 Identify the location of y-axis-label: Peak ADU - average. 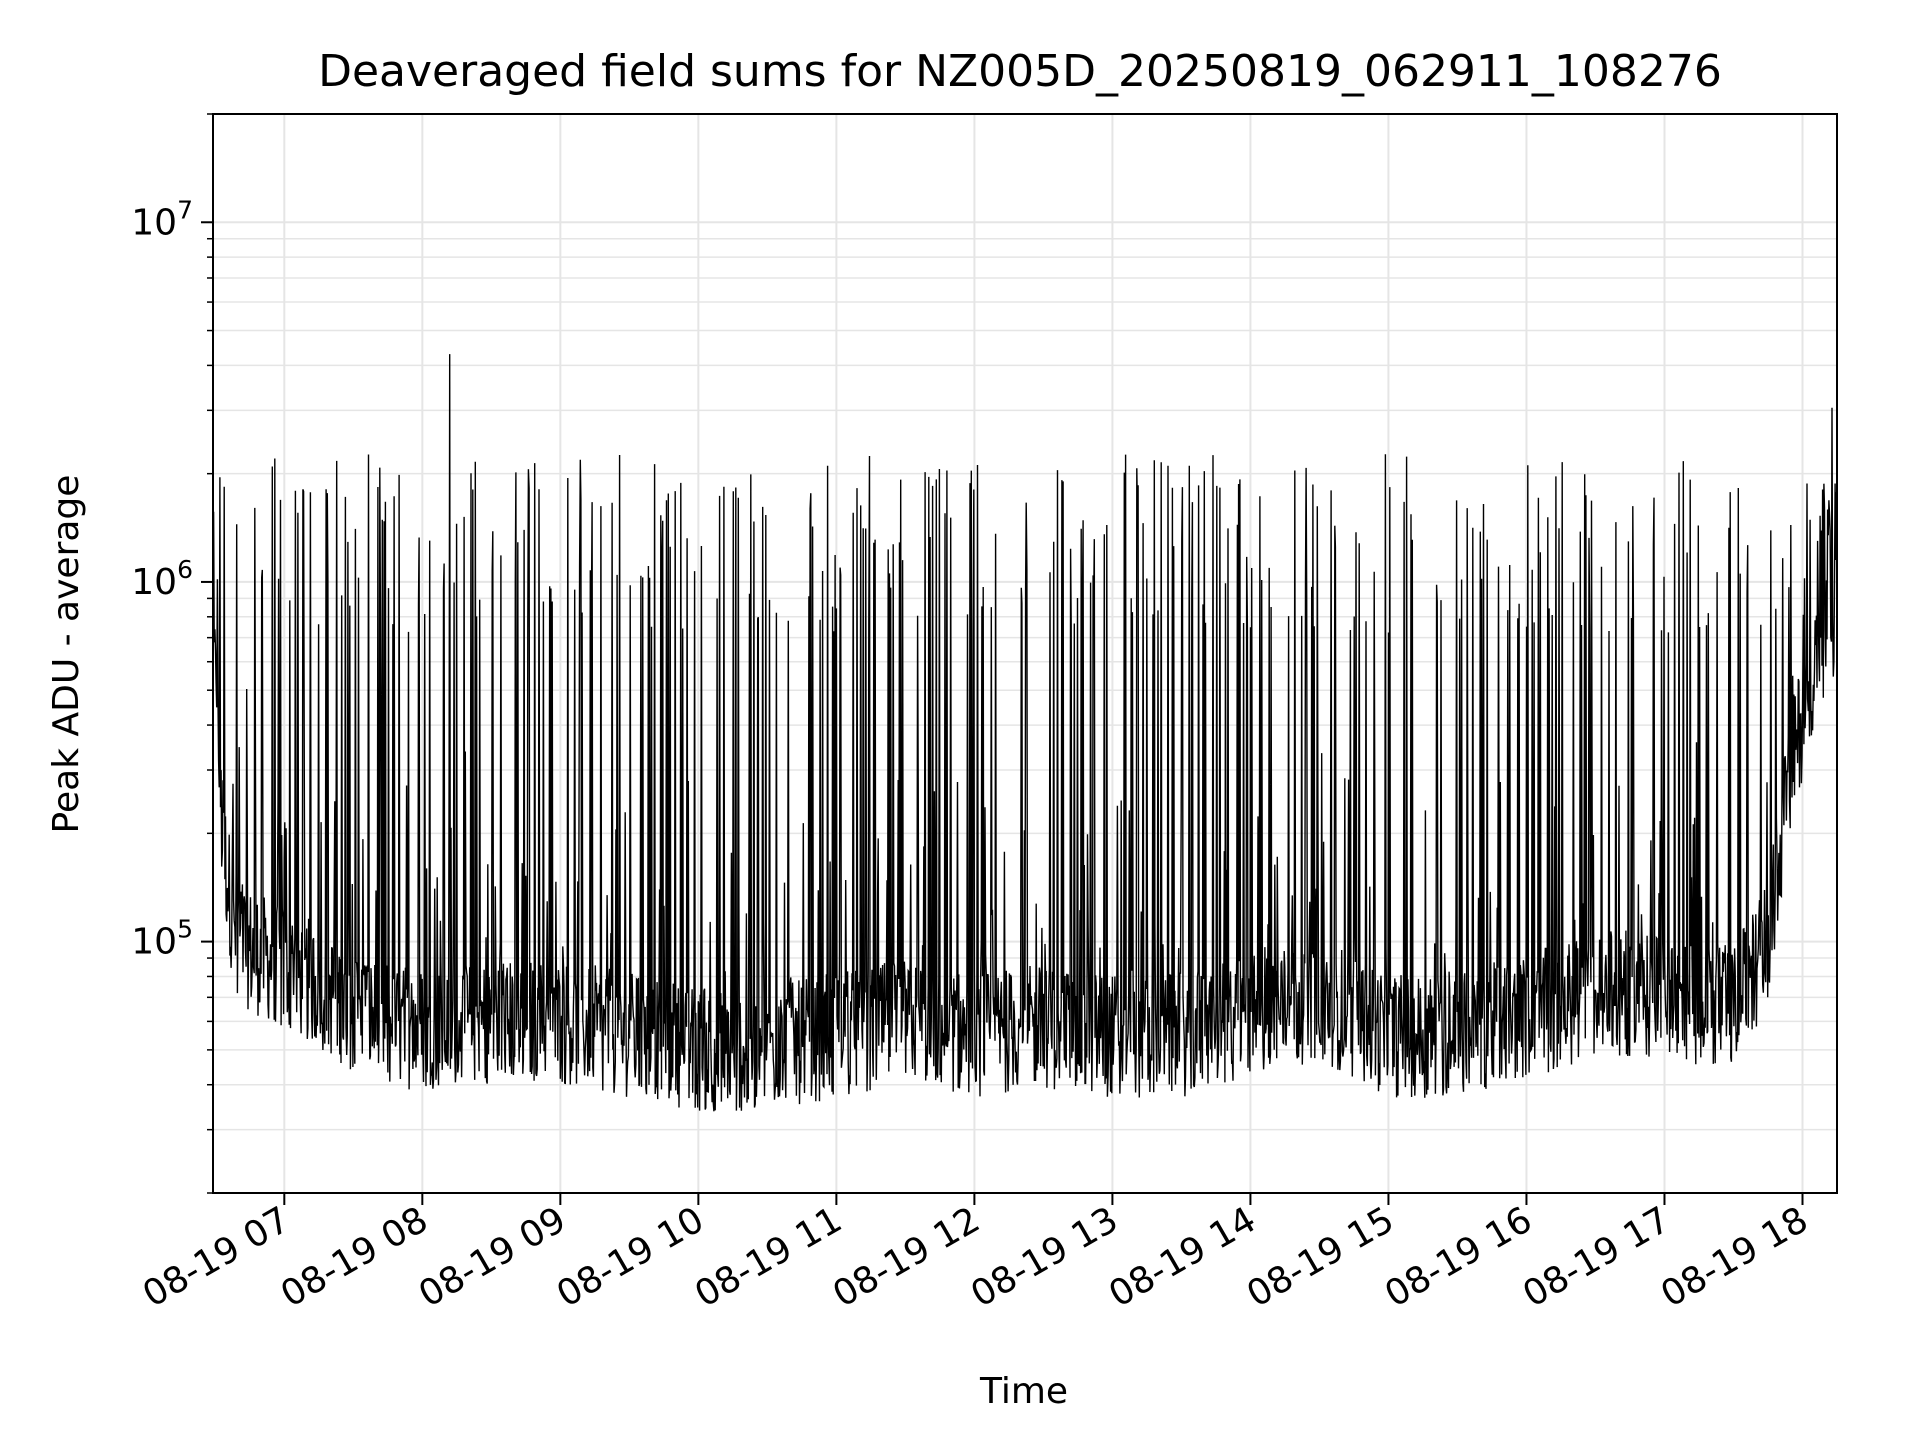
(66, 654).